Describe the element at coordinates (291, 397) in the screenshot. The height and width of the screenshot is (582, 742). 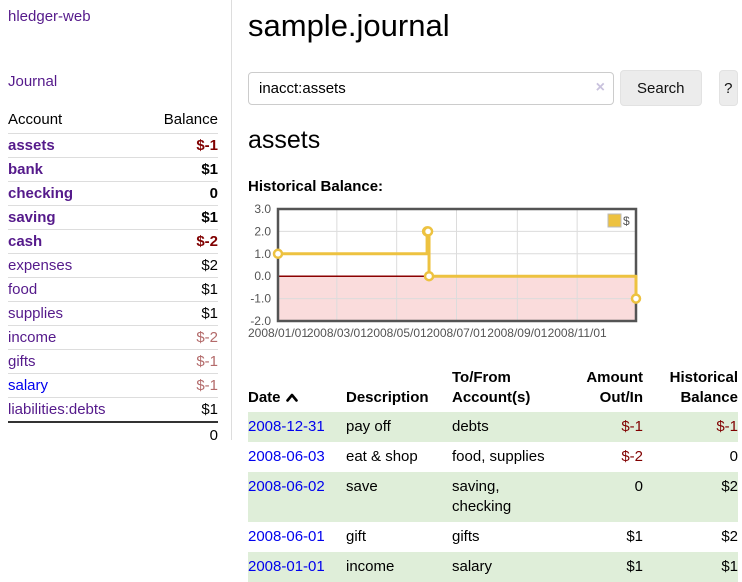
I see `sort-ascending-icon` at that location.